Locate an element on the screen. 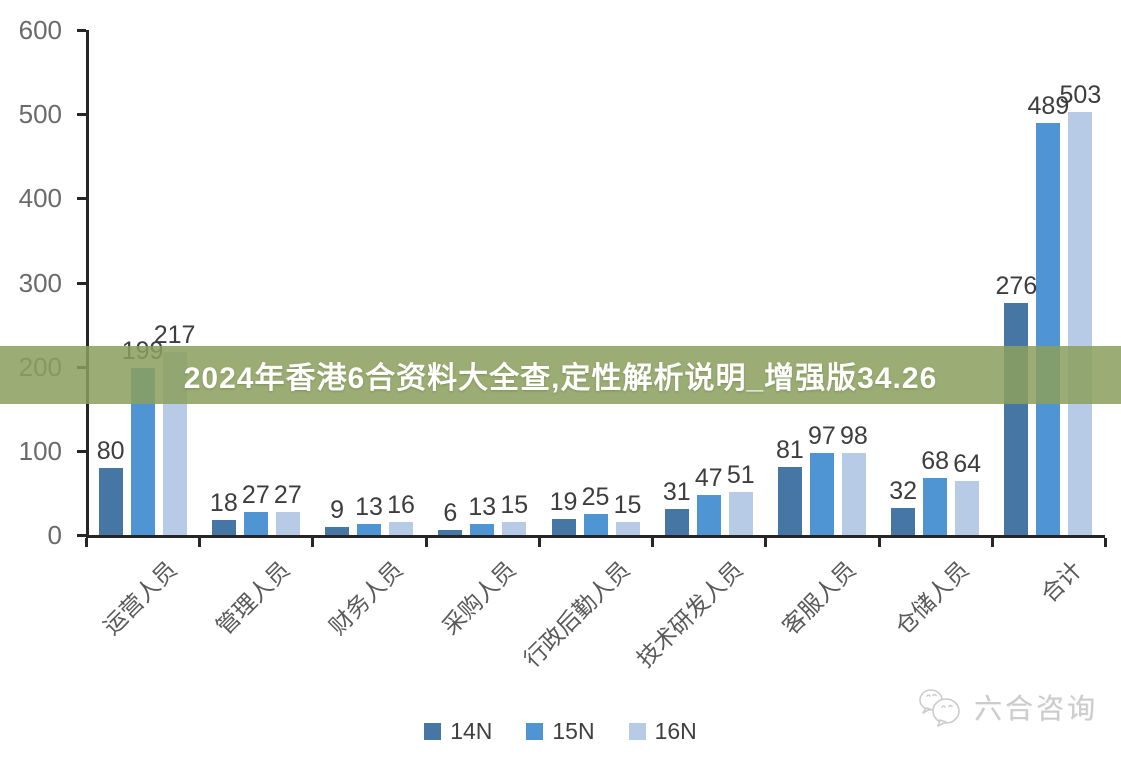 The height and width of the screenshot is (757, 1121). bar-value-label: 9 is located at coordinates (337, 510).